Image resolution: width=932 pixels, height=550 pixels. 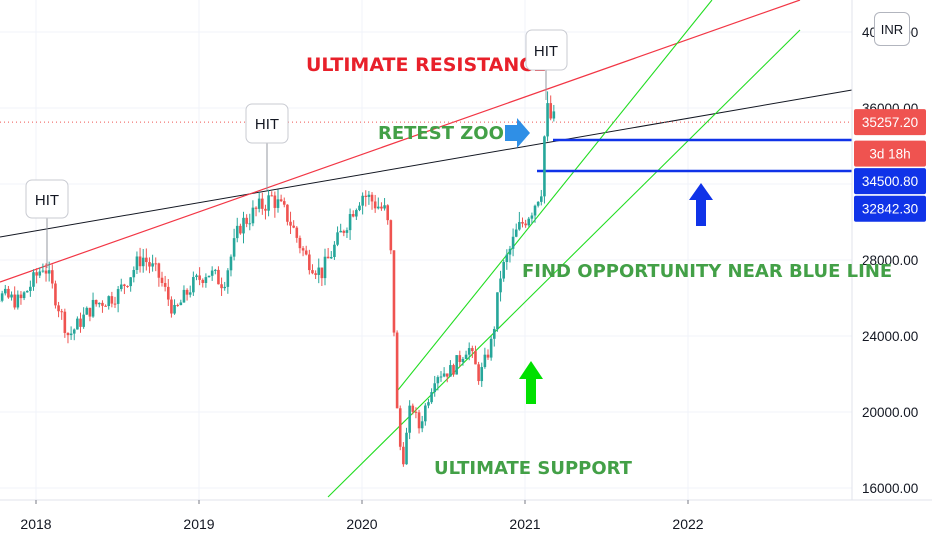 What do you see at coordinates (707, 271) in the screenshot?
I see `annotation-opportunity: FIND OPPORTUNITY NEAR BLUE LINE` at bounding box center [707, 271].